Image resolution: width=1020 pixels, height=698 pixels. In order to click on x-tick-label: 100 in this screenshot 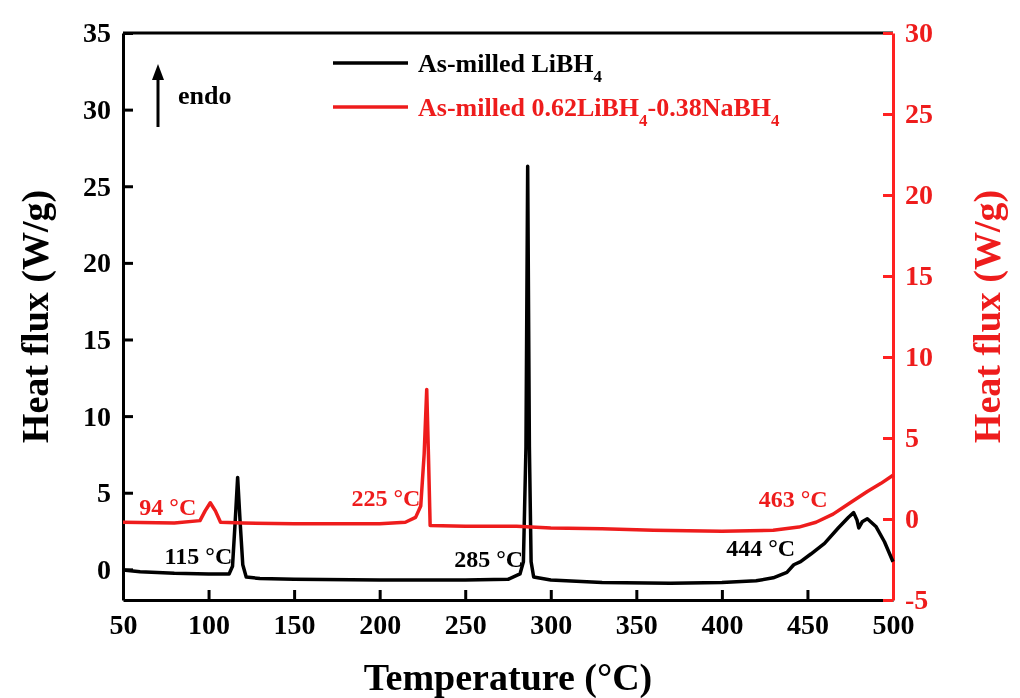, I will do `click(209, 624)`.